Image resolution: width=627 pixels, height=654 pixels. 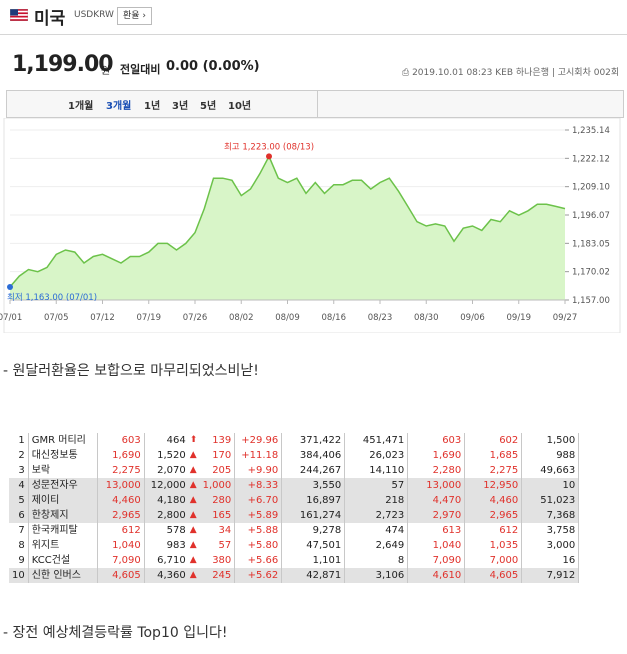 What do you see at coordinates (376, 500) in the screenshot?
I see `cell-vol2: 218` at bounding box center [376, 500].